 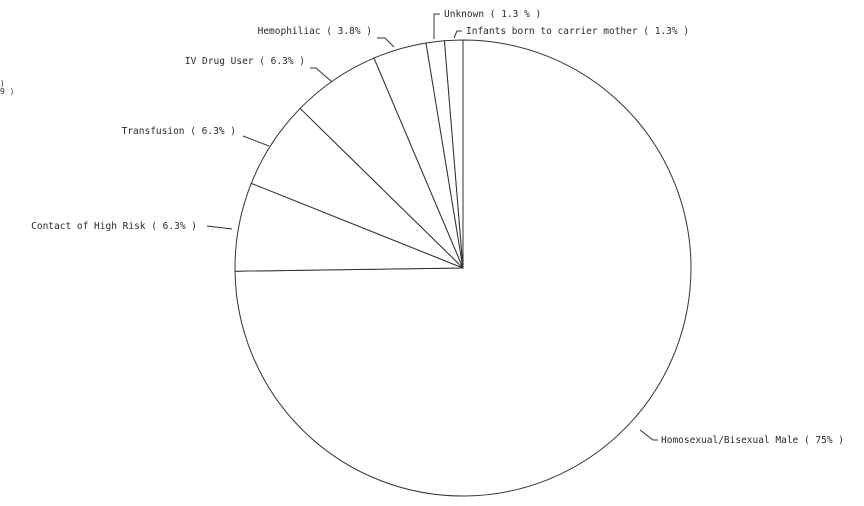 I want to click on slice-label: Transfusion ( 6.3% ), so click(x=179, y=131).